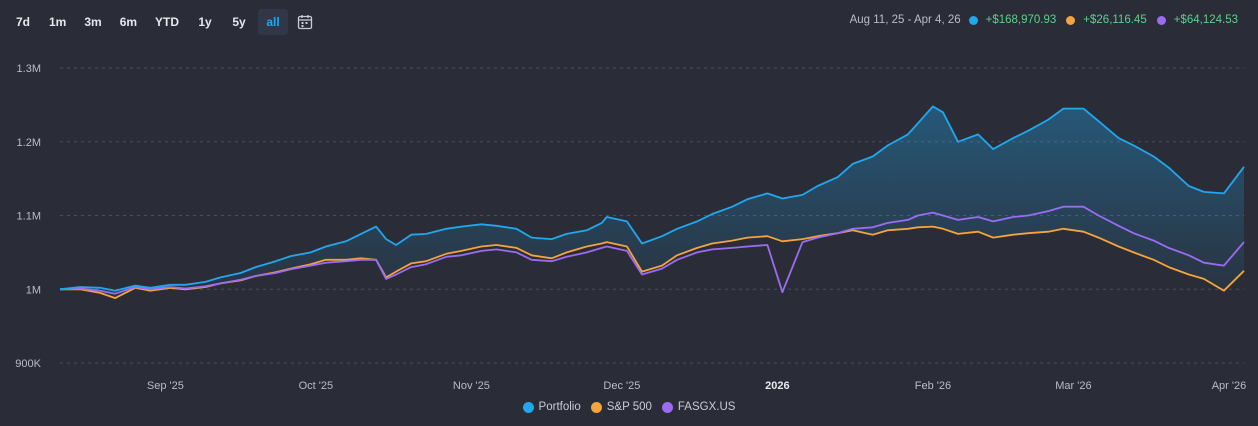  I want to click on calendar-button, so click(305, 22).